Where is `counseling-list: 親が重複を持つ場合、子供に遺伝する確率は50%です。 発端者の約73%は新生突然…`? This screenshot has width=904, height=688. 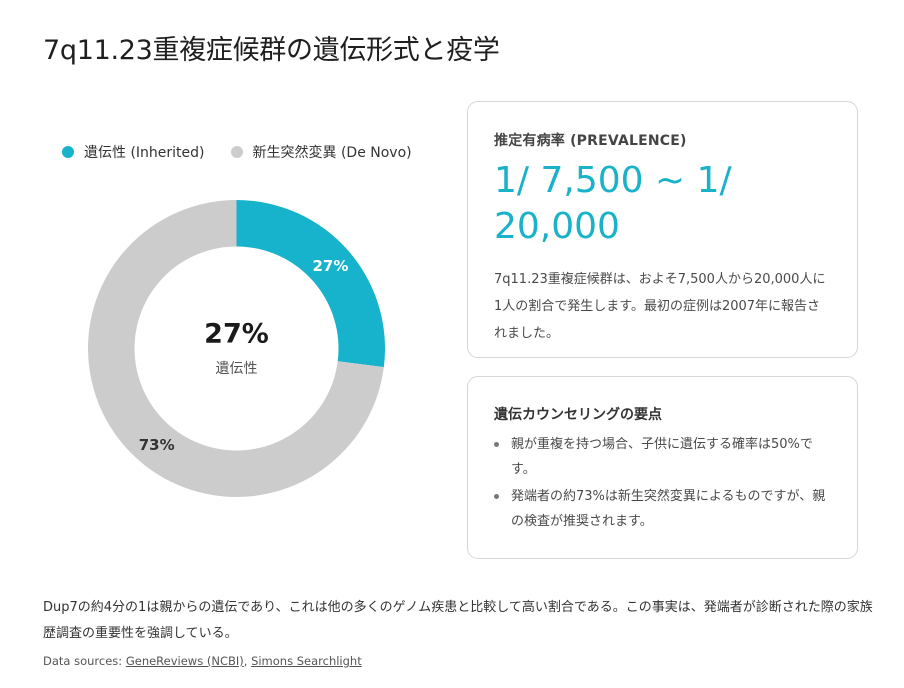
counseling-list: 親が重複を持つ場合、子供に遺伝する確率は50%です。 発端者の約73%は新生突然… is located at coordinates (662, 483).